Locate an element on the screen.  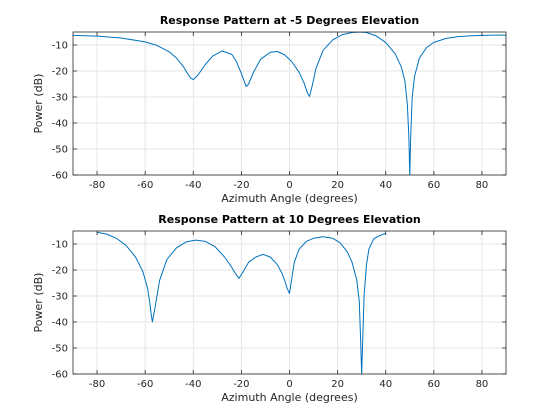
chart-title: Response Pattern at 10 Degrees Elevation is located at coordinates (289, 219).